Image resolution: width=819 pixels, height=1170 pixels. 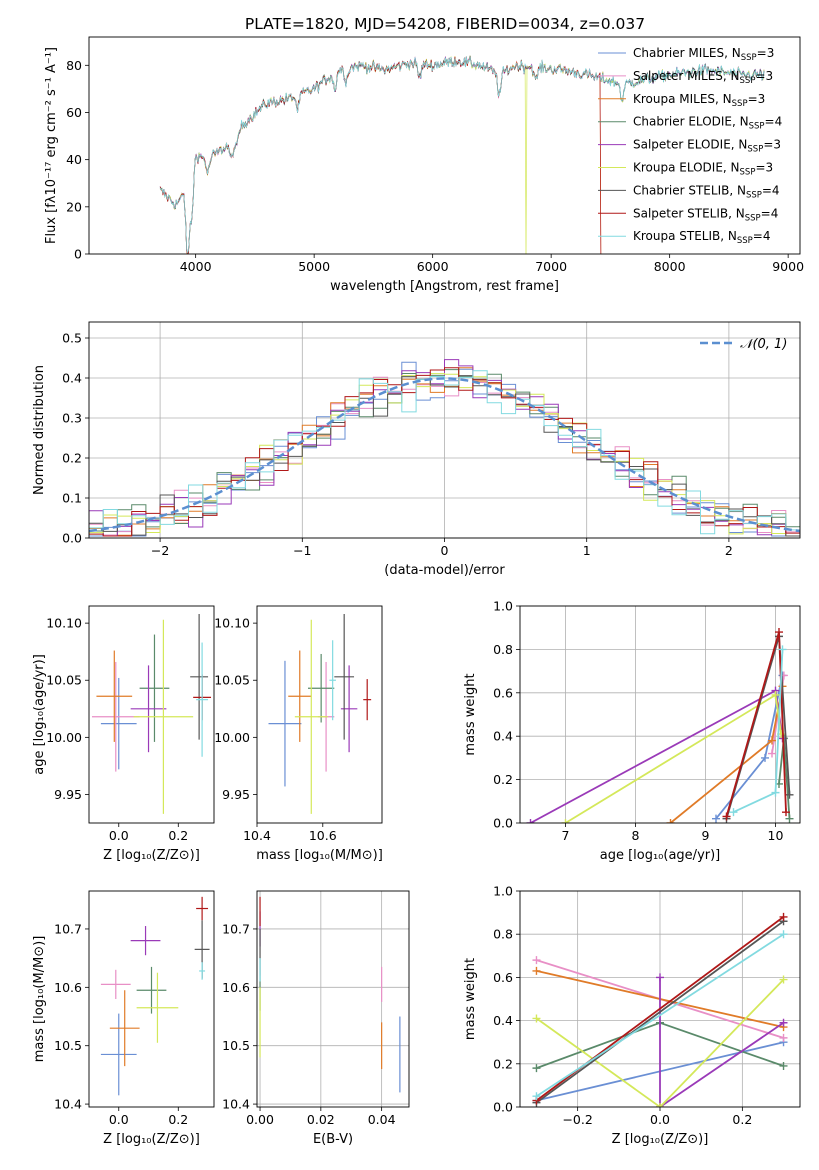 What do you see at coordinates (703, 169) in the screenshot?
I see `legend-entry: Kroupa ELODIE, NSSP=3` at bounding box center [703, 169].